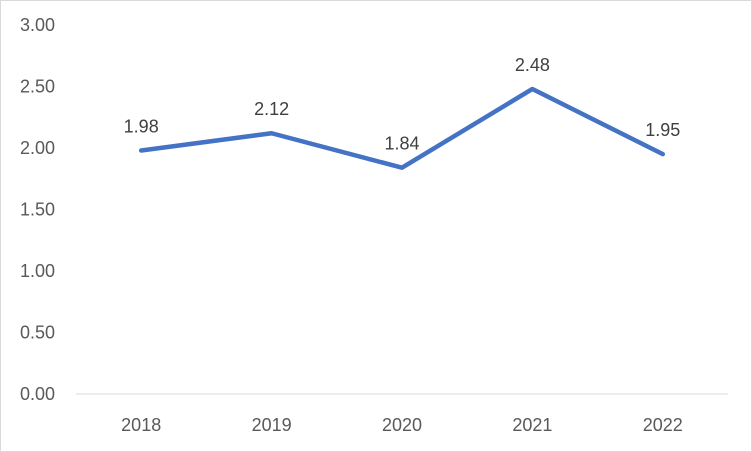  What do you see at coordinates (662, 130) in the screenshot?
I see `data-label: 1.95` at bounding box center [662, 130].